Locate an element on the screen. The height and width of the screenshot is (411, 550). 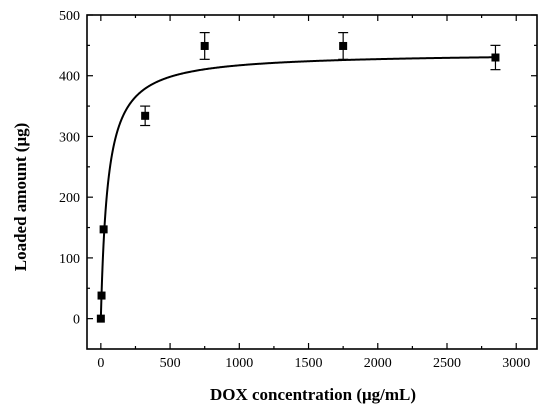
x-tick-label: 500 is located at coordinates (170, 363).